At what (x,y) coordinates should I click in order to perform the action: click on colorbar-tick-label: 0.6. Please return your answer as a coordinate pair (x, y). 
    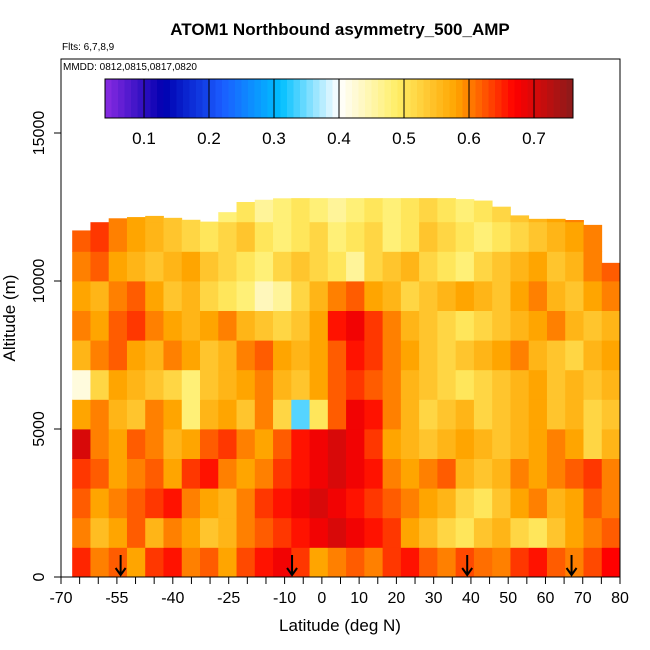
    Looking at the image, I should click on (469, 138).